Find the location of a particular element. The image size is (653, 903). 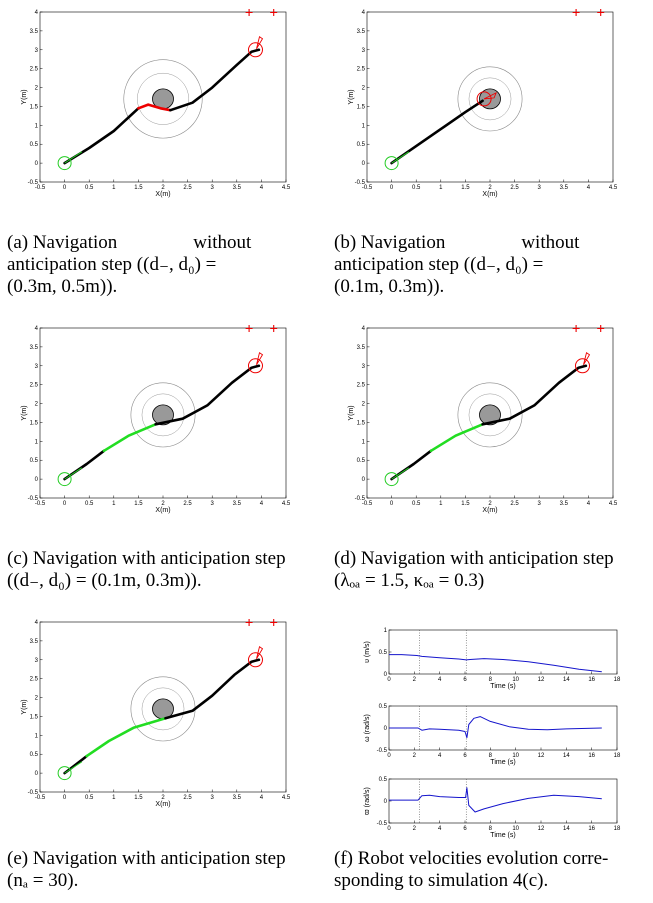

caption-line: (d) Navigation with anticipation step is located at coordinates (474, 558).